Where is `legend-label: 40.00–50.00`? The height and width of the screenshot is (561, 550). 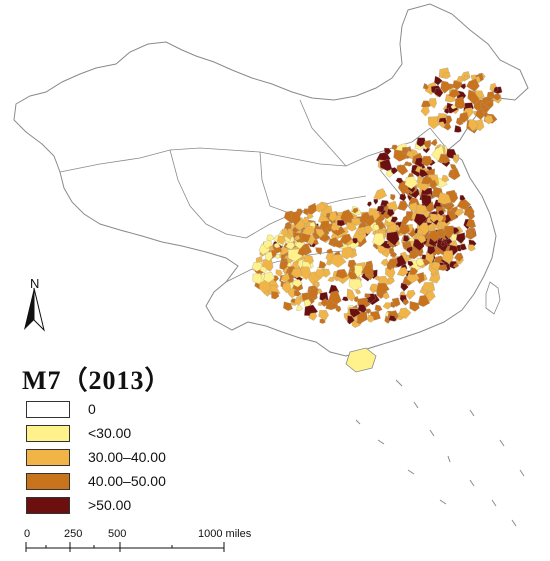 legend-label: 40.00–50.00 is located at coordinates (127, 481).